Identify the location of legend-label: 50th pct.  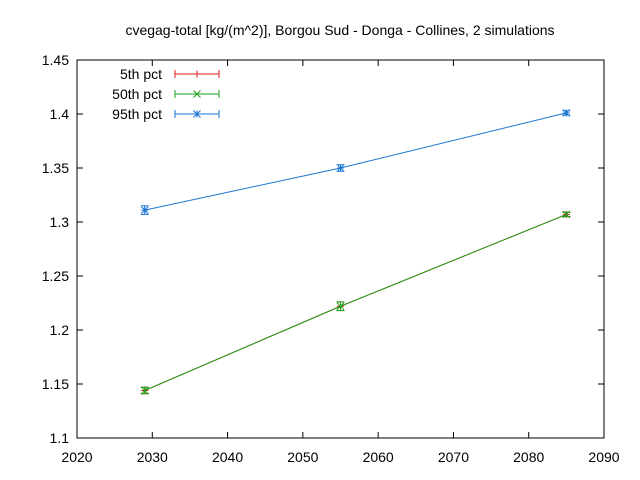
(137, 94).